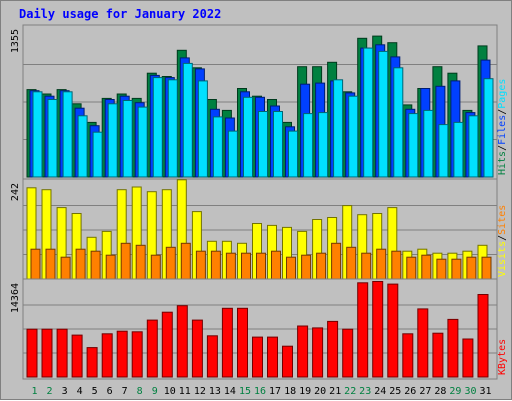  I want to click on x-tick-label-day-2: 2, so click(49, 391).